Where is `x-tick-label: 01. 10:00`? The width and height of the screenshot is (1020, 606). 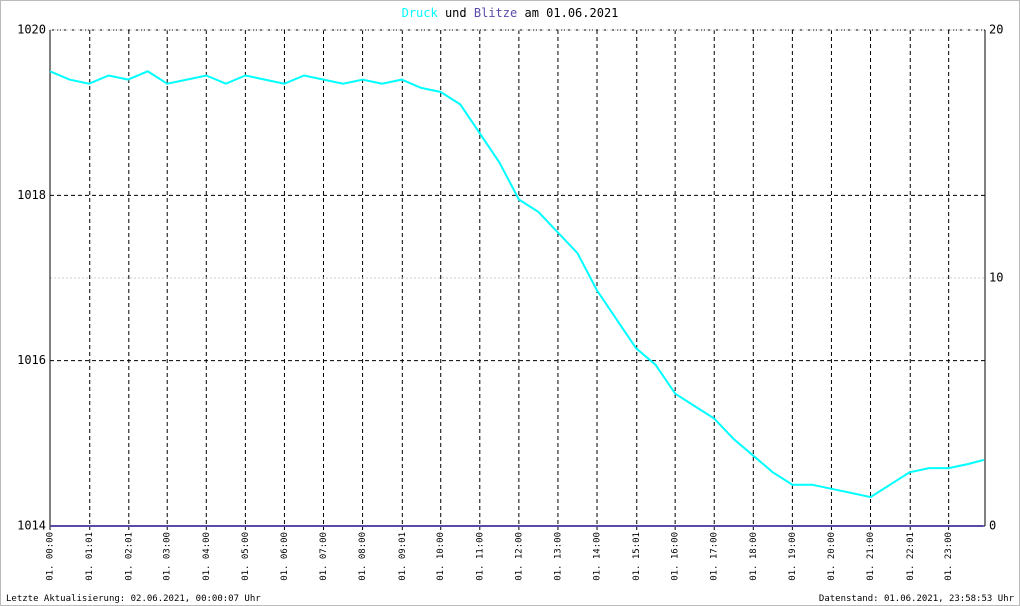 x-tick-label: 01. 10:00 is located at coordinates (441, 556).